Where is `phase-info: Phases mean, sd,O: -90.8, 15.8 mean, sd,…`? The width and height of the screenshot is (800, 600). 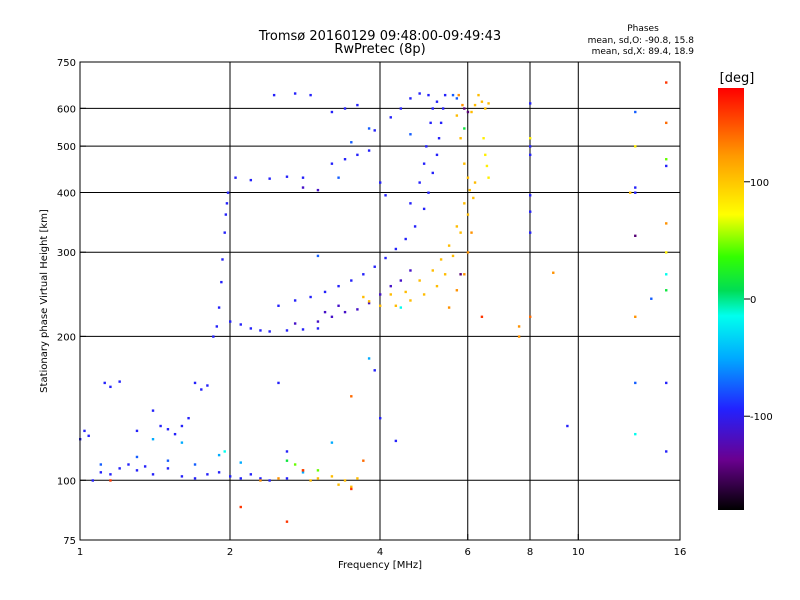 phase-info: Phases mean, sd,O: -90.8, 15.8 mean, sd,… is located at coordinates (641, 40).